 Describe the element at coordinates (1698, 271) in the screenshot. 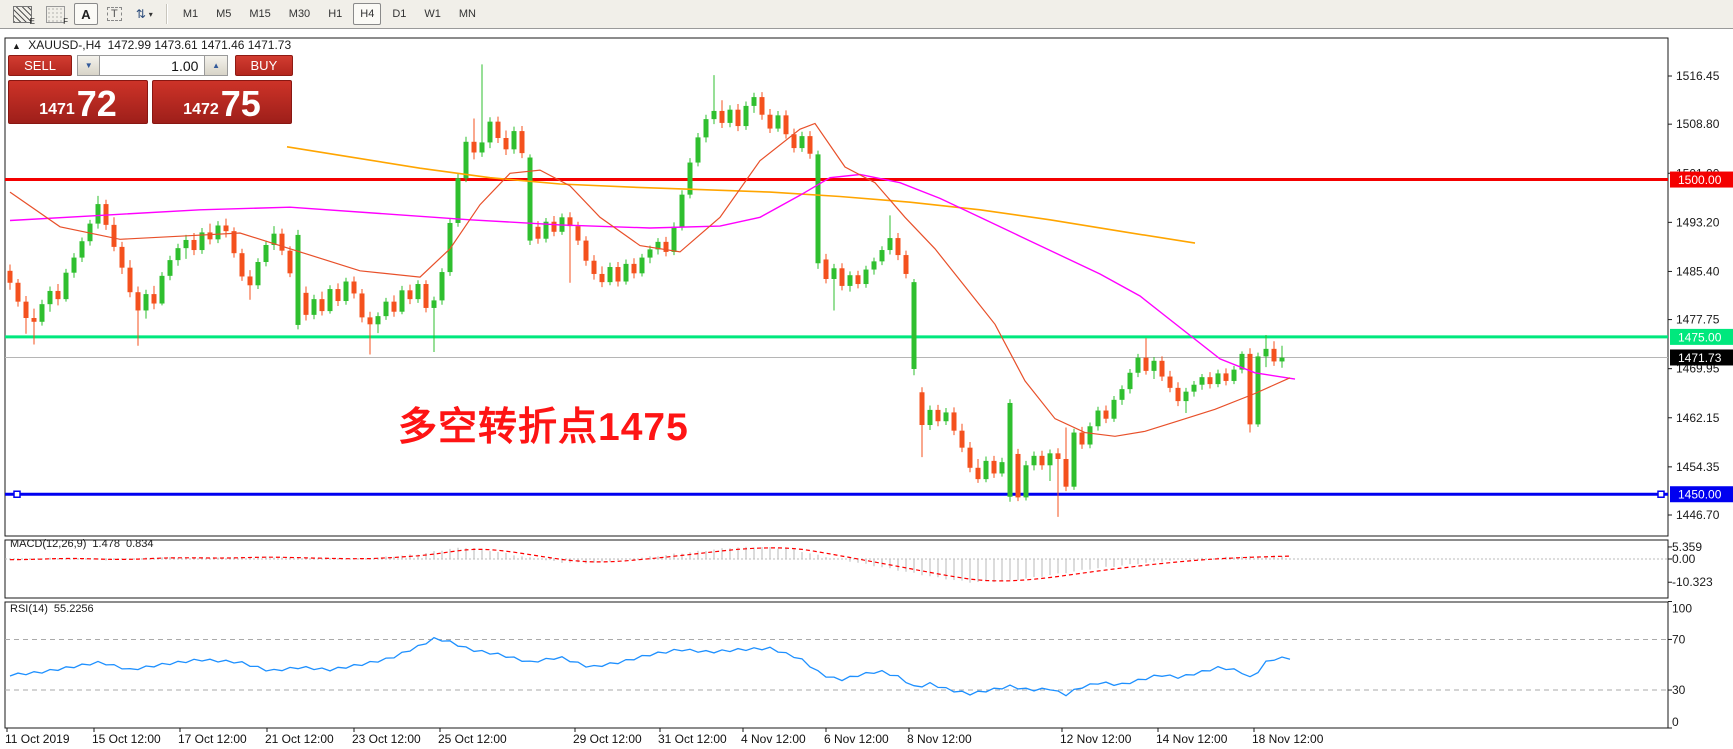

I see `price-axis-label: 1485.40` at that location.